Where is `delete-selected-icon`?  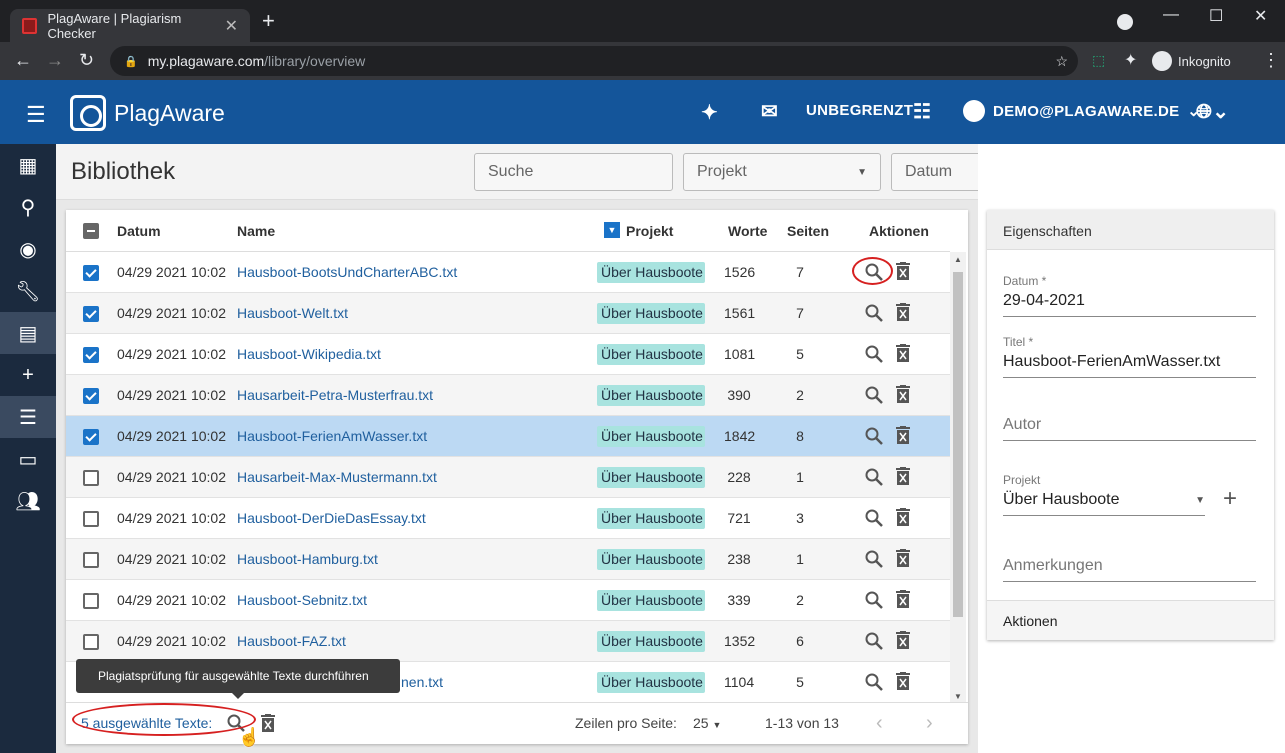 delete-selected-icon is located at coordinates (268, 723).